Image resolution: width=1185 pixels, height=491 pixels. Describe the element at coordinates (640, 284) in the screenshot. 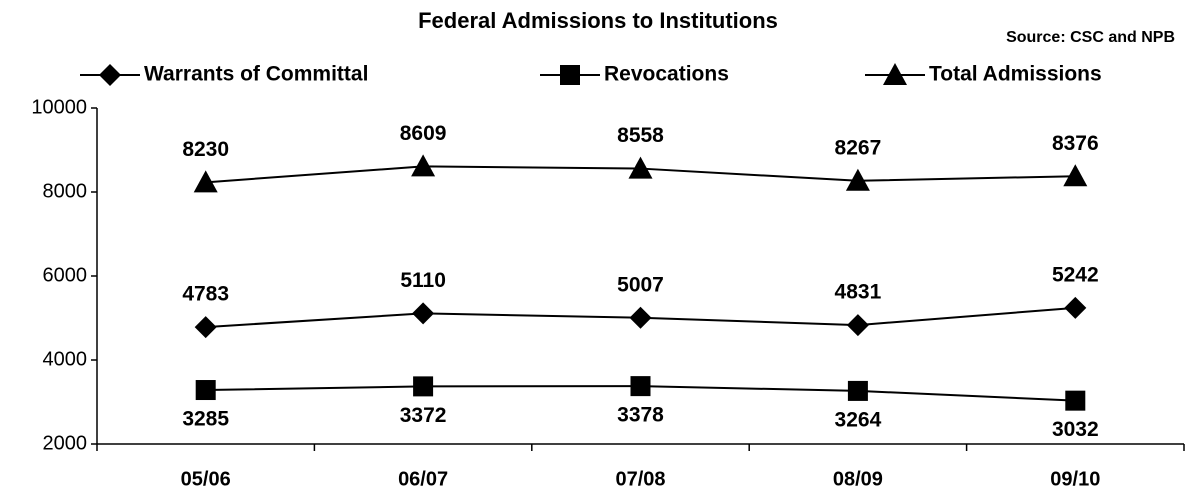

I see `data-label: 5007` at that location.